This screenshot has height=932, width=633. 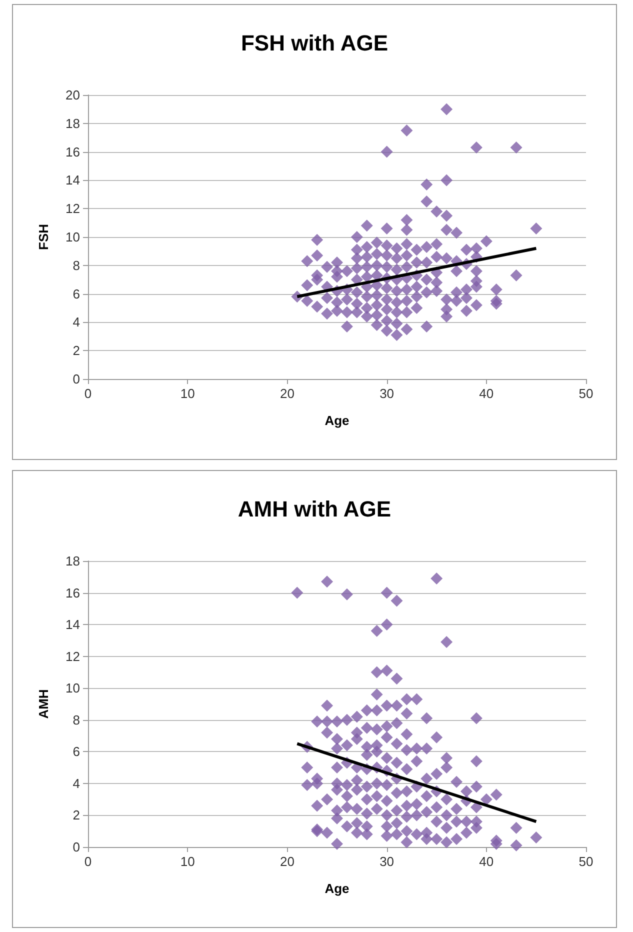 What do you see at coordinates (314, 43) in the screenshot?
I see `chart-title: FSH with AGE` at bounding box center [314, 43].